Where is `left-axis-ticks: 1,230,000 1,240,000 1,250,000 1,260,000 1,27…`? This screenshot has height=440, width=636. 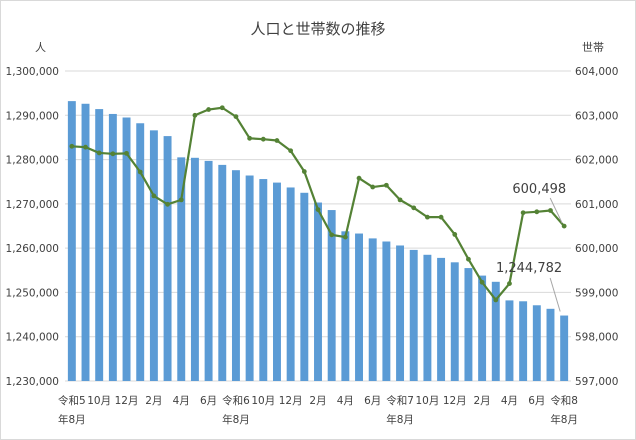
left-axis-ticks: 1,230,000 1,240,000 1,250,000 1,260,000 1,27… is located at coordinates (32, 227).